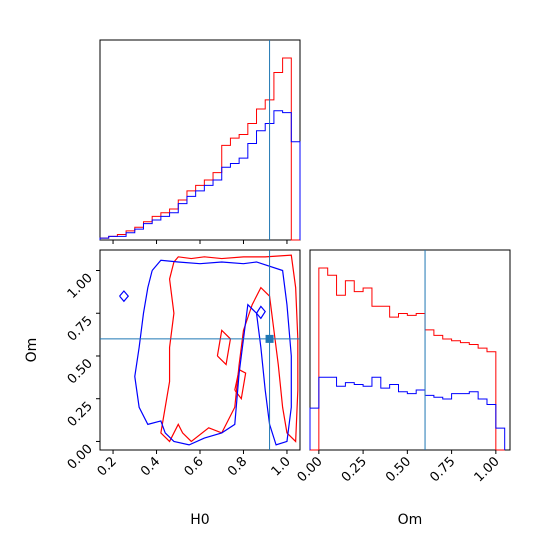 Image resolution: width=550 pixels, height=550 pixels. Describe the element at coordinates (199, 520) in the screenshot. I see `x-axis-label-h0: H0` at that location.